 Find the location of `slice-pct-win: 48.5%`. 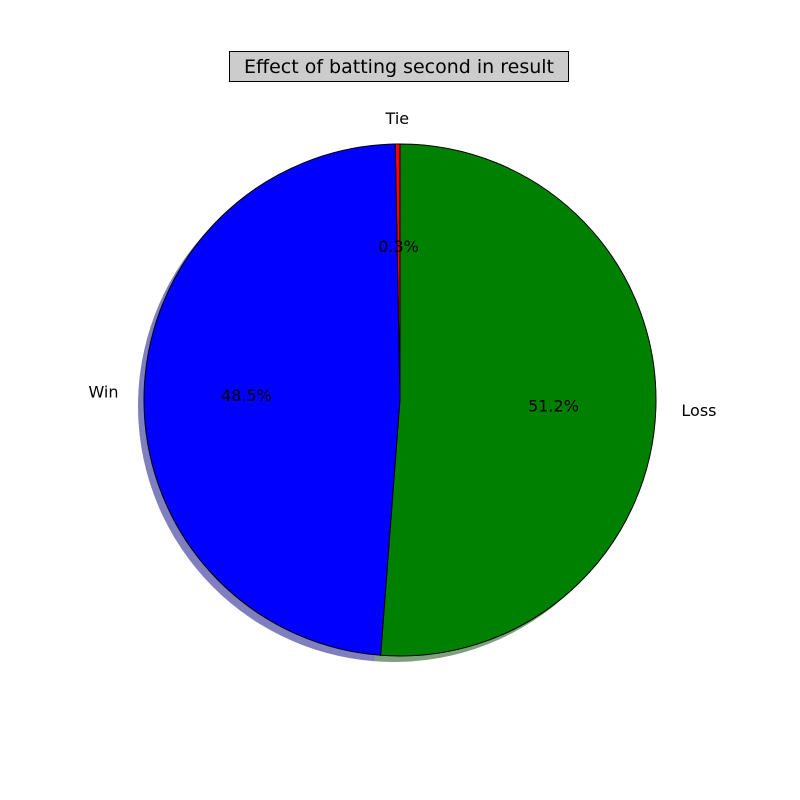

slice-pct-win: 48.5% is located at coordinates (246, 395).